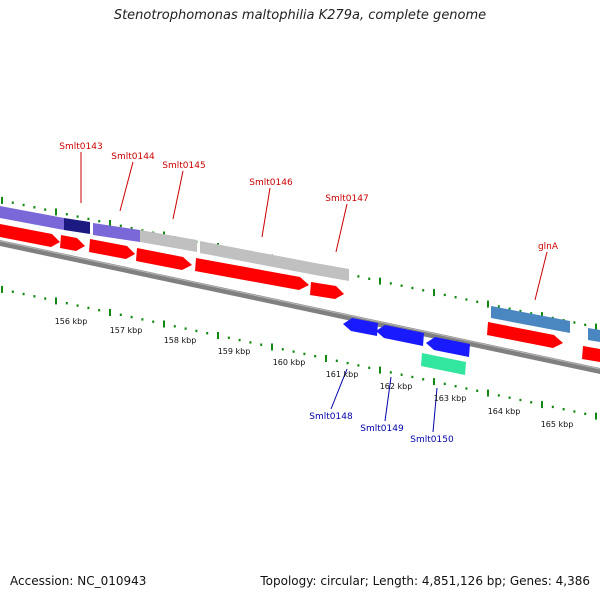 The image size is (600, 600). What do you see at coordinates (450, 398) in the screenshot?
I see `kbp-label: 163 kbp` at bounding box center [450, 398].